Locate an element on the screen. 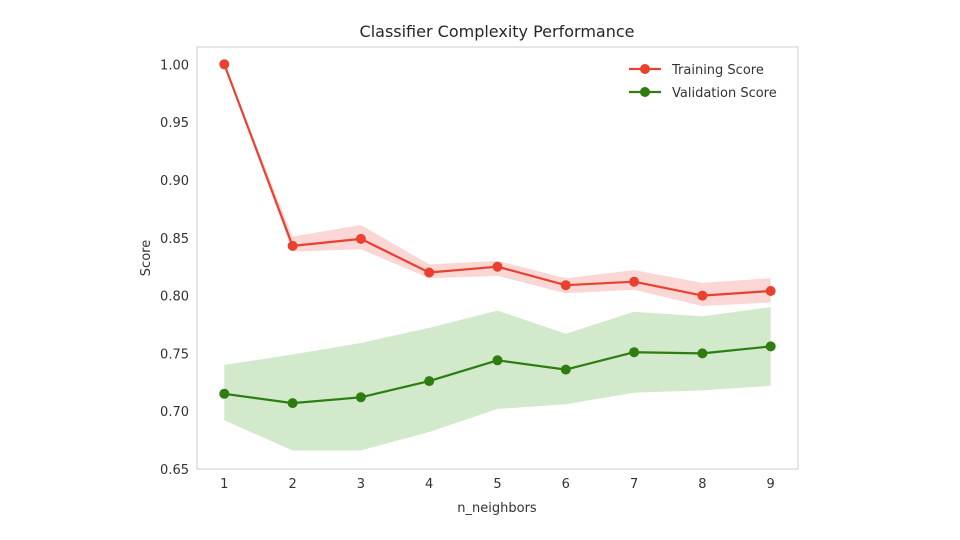 This screenshot has height=540, width=960. y-tick-label: 0.80 is located at coordinates (174, 297).